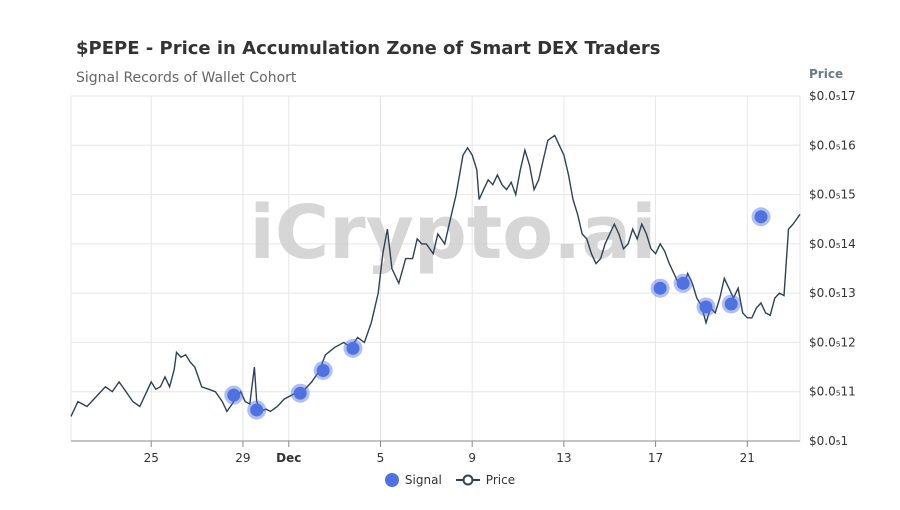  What do you see at coordinates (832, 96) in the screenshot?
I see `y-tick-label: $0.0₅17` at bounding box center [832, 96].